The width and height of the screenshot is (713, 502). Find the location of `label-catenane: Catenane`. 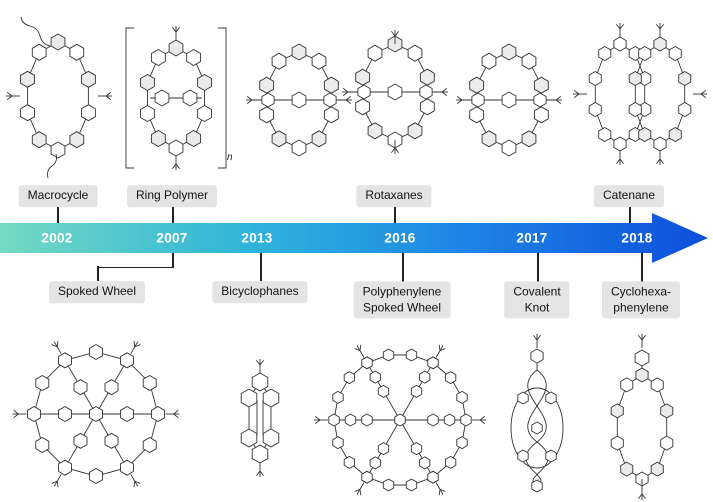

label-catenane: Catenane is located at coordinates (629, 196).